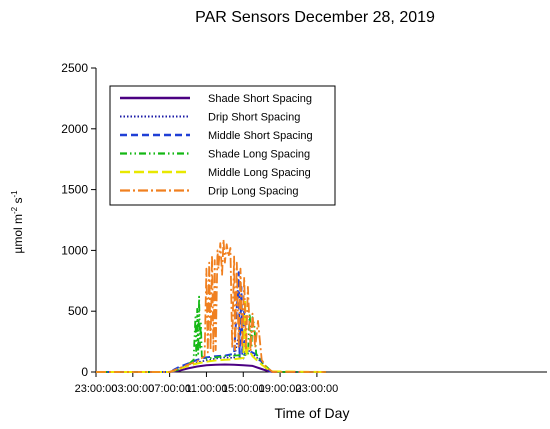 The width and height of the screenshot is (550, 429). I want to click on legend-label: Middle Short Spacing, so click(260, 136).